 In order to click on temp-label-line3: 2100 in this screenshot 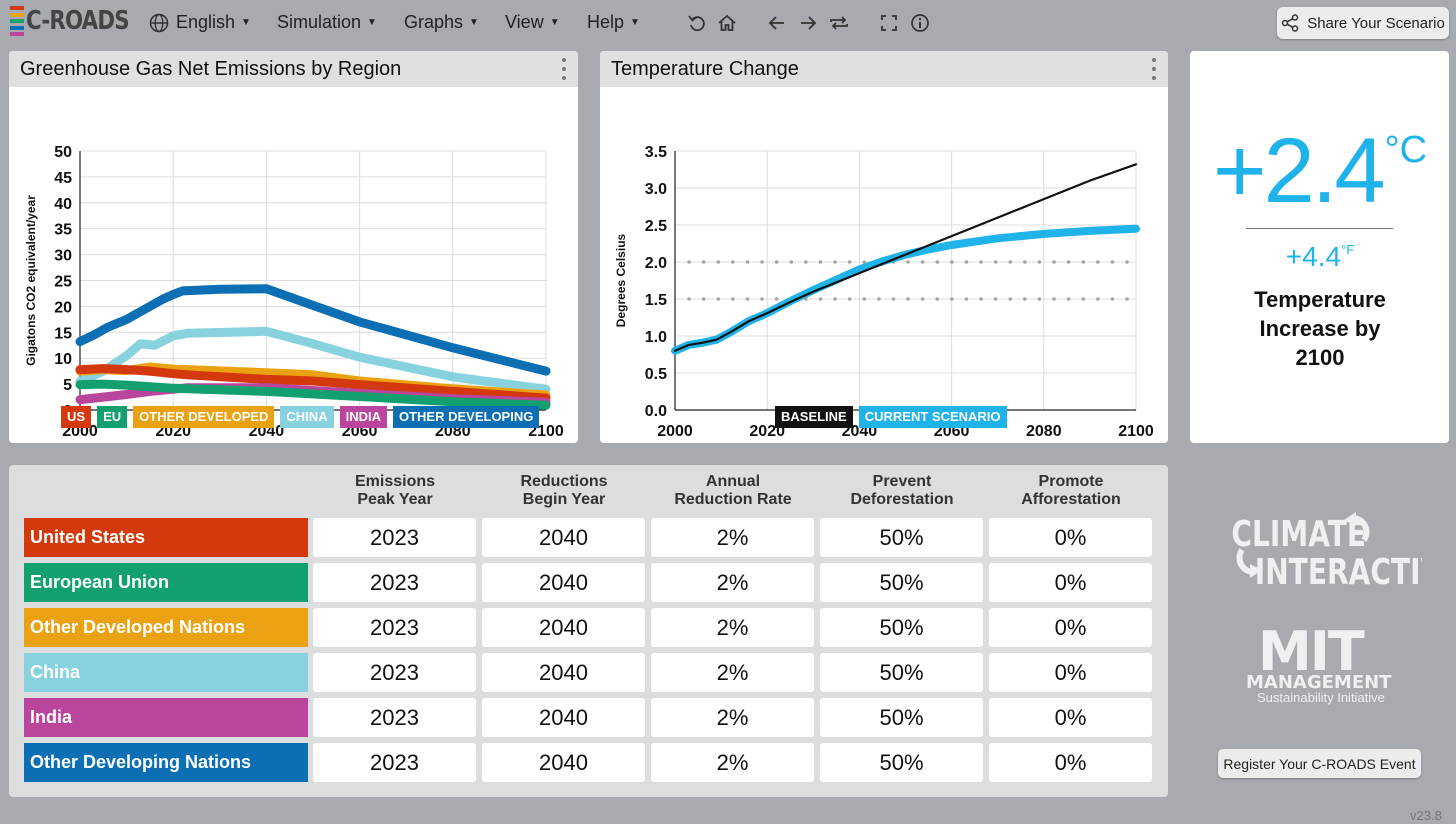, I will do `click(1320, 357)`.